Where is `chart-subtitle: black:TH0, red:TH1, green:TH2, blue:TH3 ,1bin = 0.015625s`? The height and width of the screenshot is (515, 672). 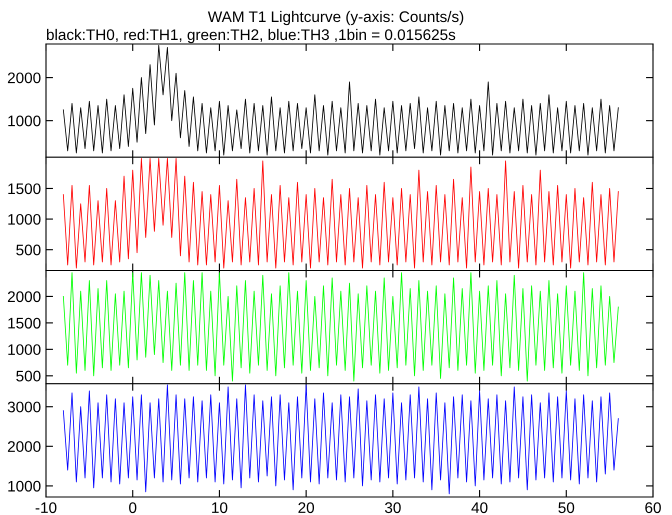 chart-subtitle: black:TH0, red:TH1, green:TH2, blue:TH3 ,1bin = 0.015625s is located at coordinates (251, 36).